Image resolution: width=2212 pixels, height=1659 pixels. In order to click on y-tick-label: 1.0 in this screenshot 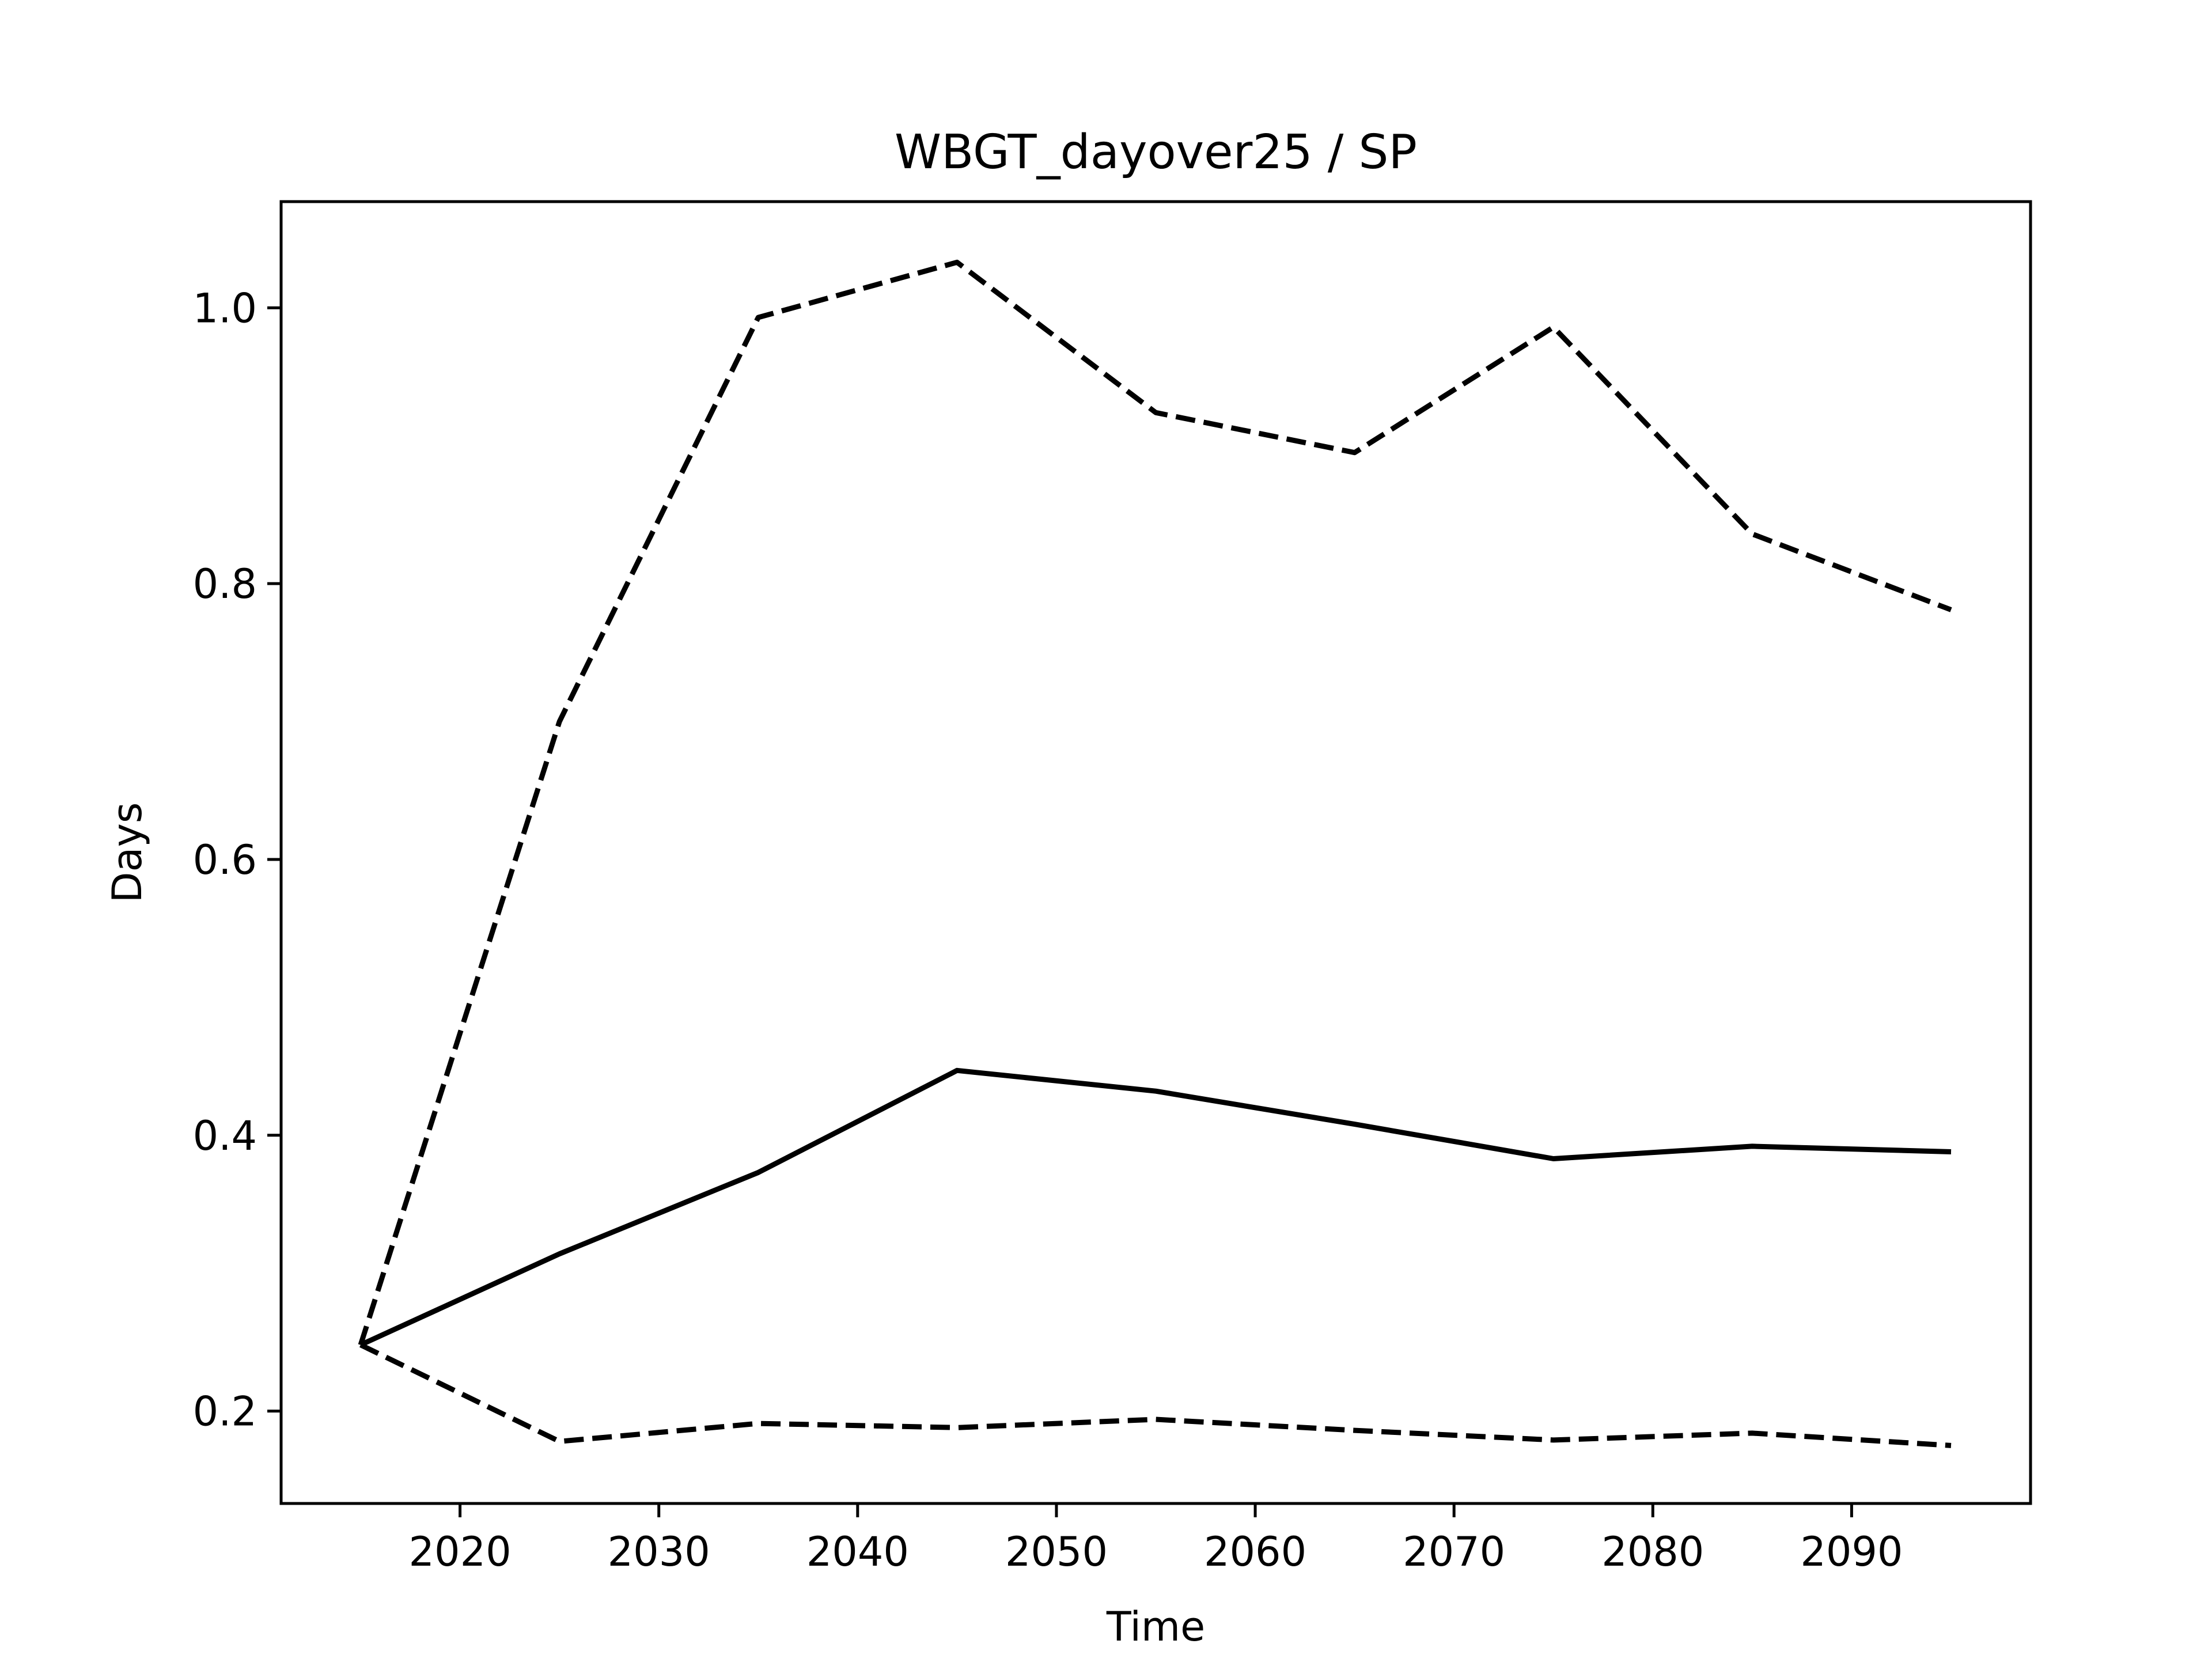, I will do `click(225, 308)`.